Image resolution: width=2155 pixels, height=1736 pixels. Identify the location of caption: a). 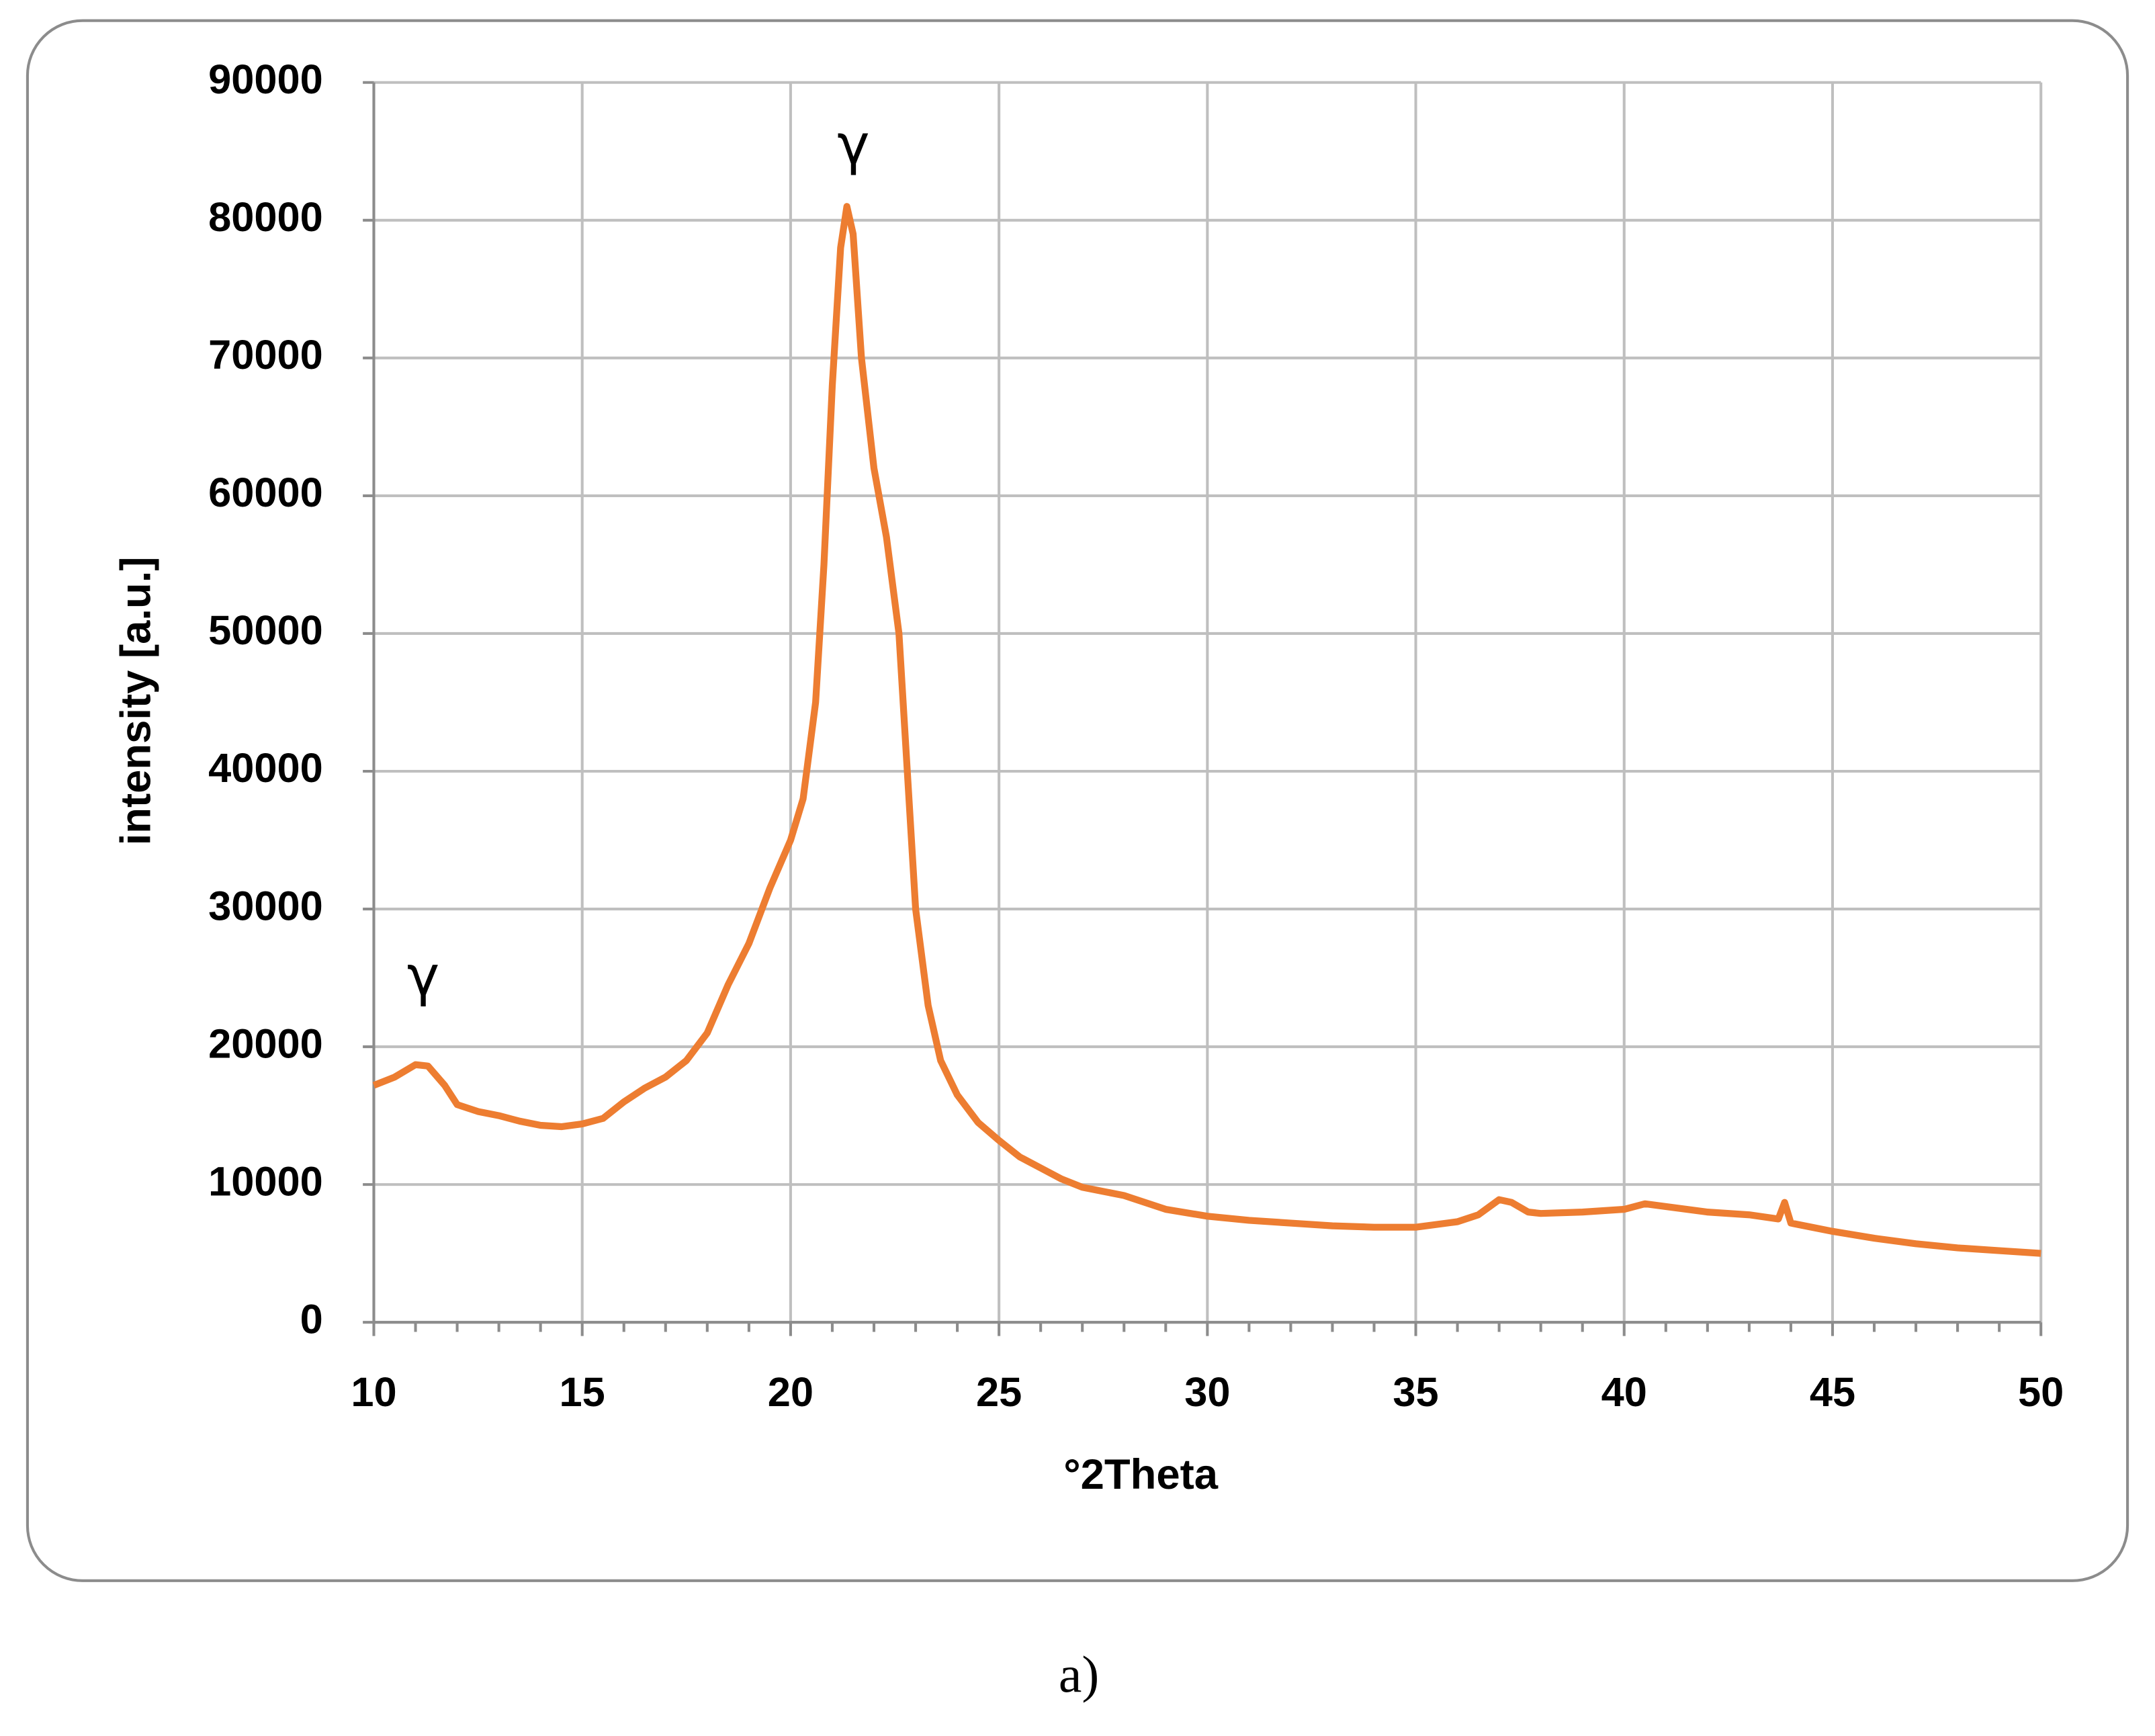
(1079, 1674).